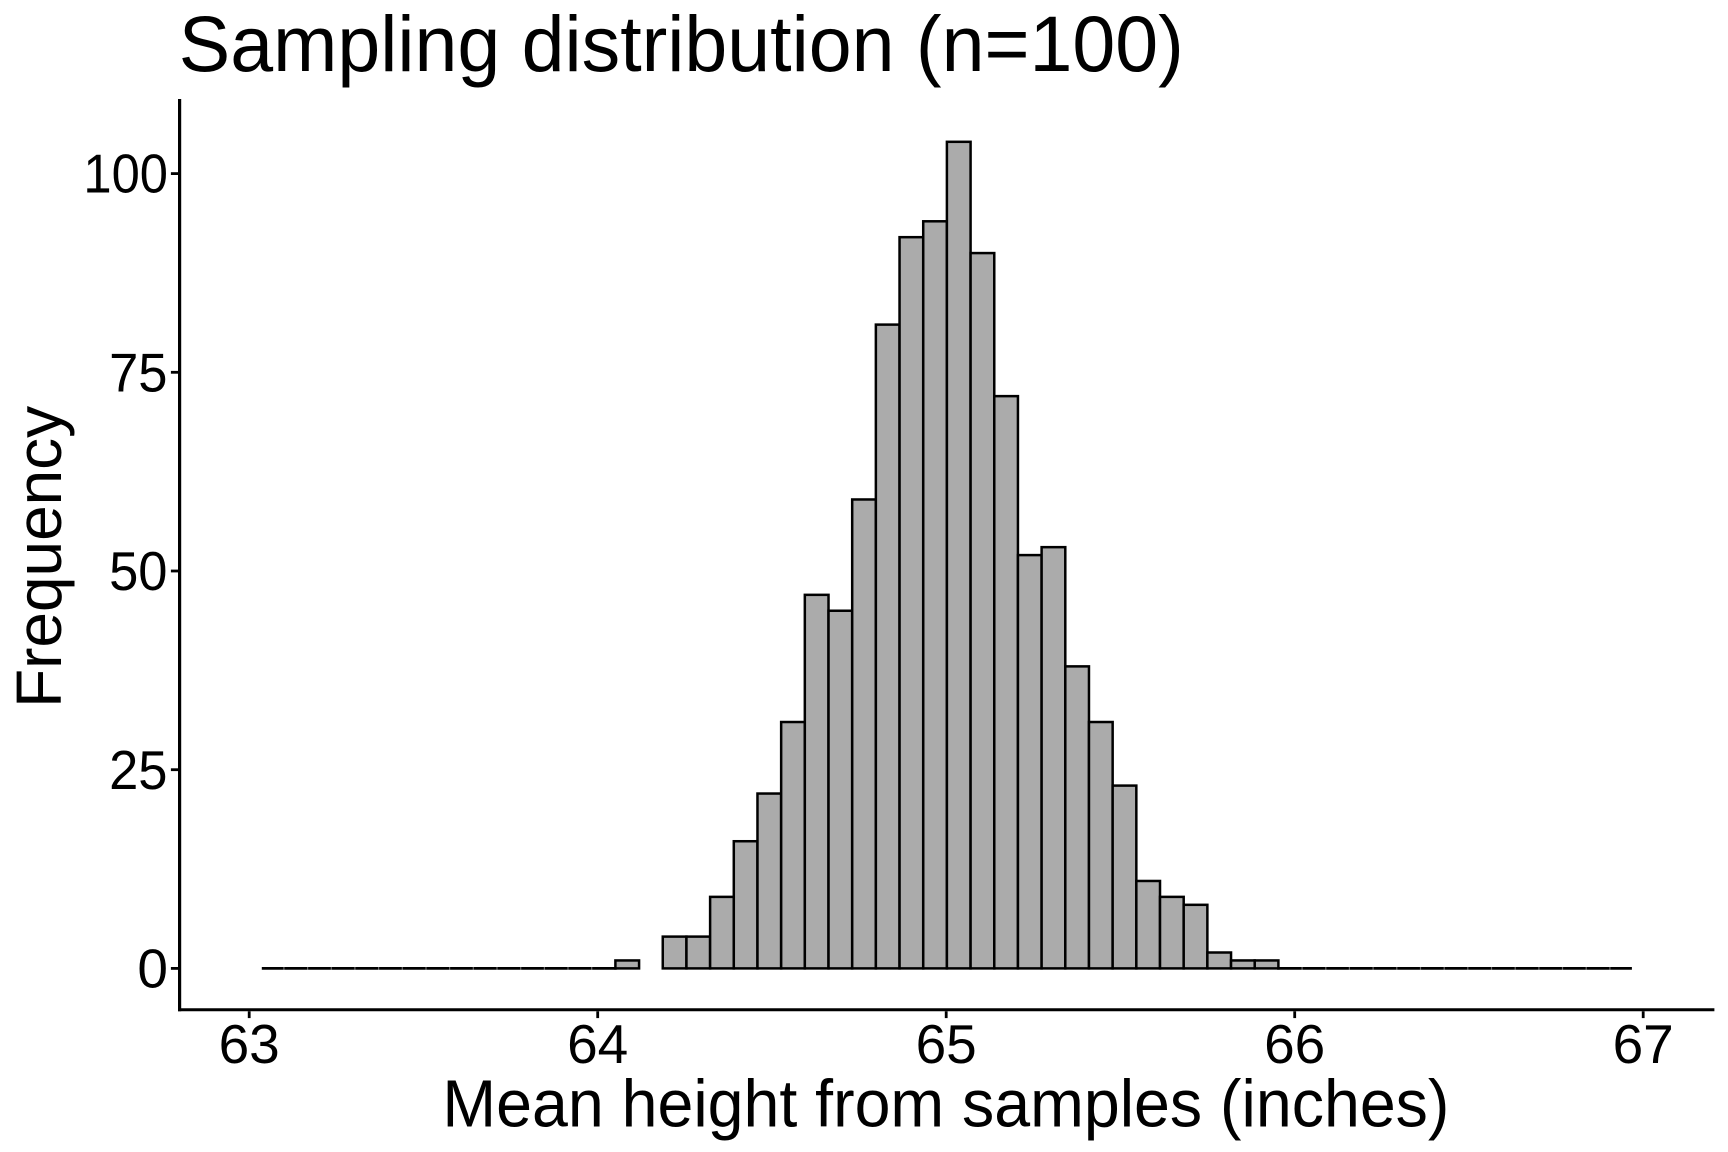 This screenshot has height=1152, width=1728. I want to click on svg-text: 64, so click(597, 1044).